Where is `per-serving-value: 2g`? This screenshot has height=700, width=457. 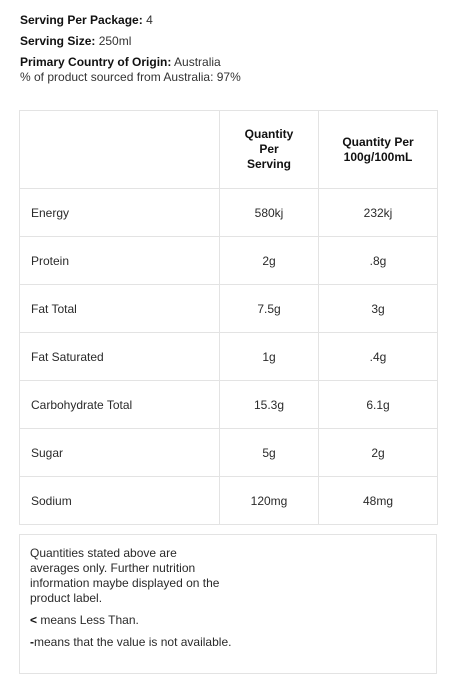
per-serving-value: 2g is located at coordinates (269, 260).